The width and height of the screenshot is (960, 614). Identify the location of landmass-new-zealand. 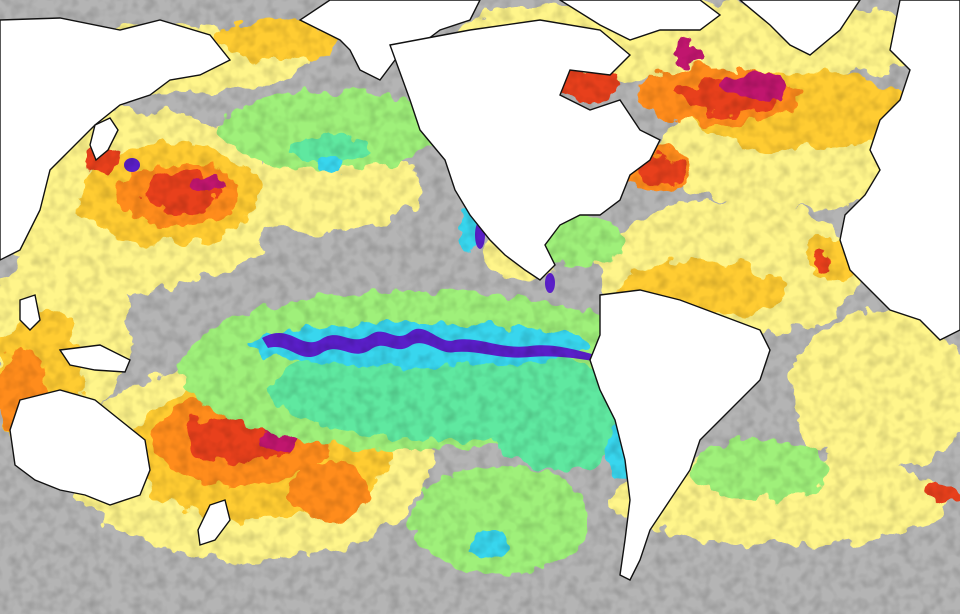
(214, 522).